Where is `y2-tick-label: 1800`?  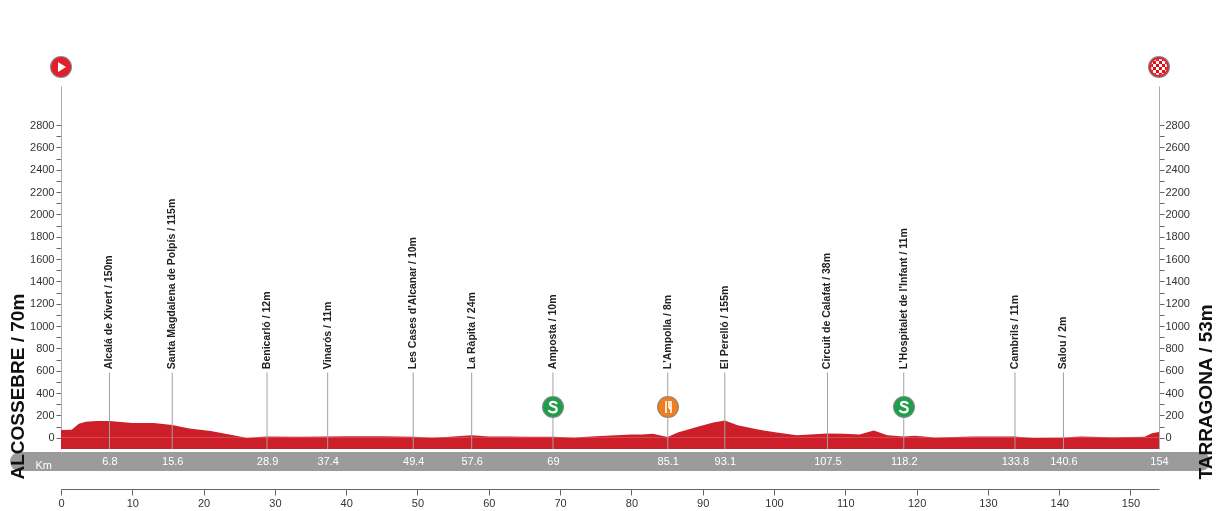 y2-tick-label: 1800 is located at coordinates (1177, 236).